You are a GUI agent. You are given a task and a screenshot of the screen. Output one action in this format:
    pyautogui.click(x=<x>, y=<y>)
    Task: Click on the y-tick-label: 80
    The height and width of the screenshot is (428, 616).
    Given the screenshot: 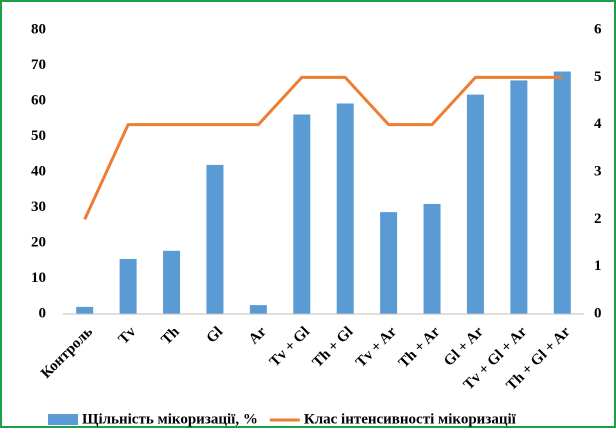 What is the action you would take?
    pyautogui.click(x=38, y=29)
    